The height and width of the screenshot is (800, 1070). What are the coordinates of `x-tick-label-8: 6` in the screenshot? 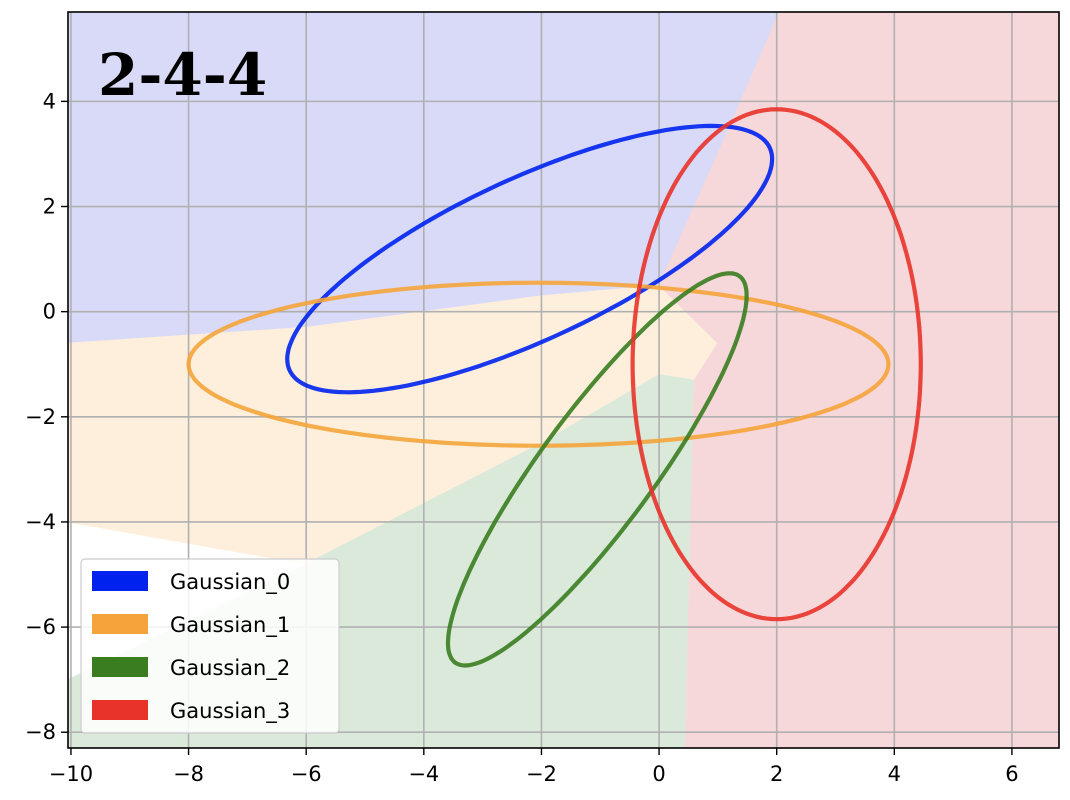 It's located at (1011, 774).